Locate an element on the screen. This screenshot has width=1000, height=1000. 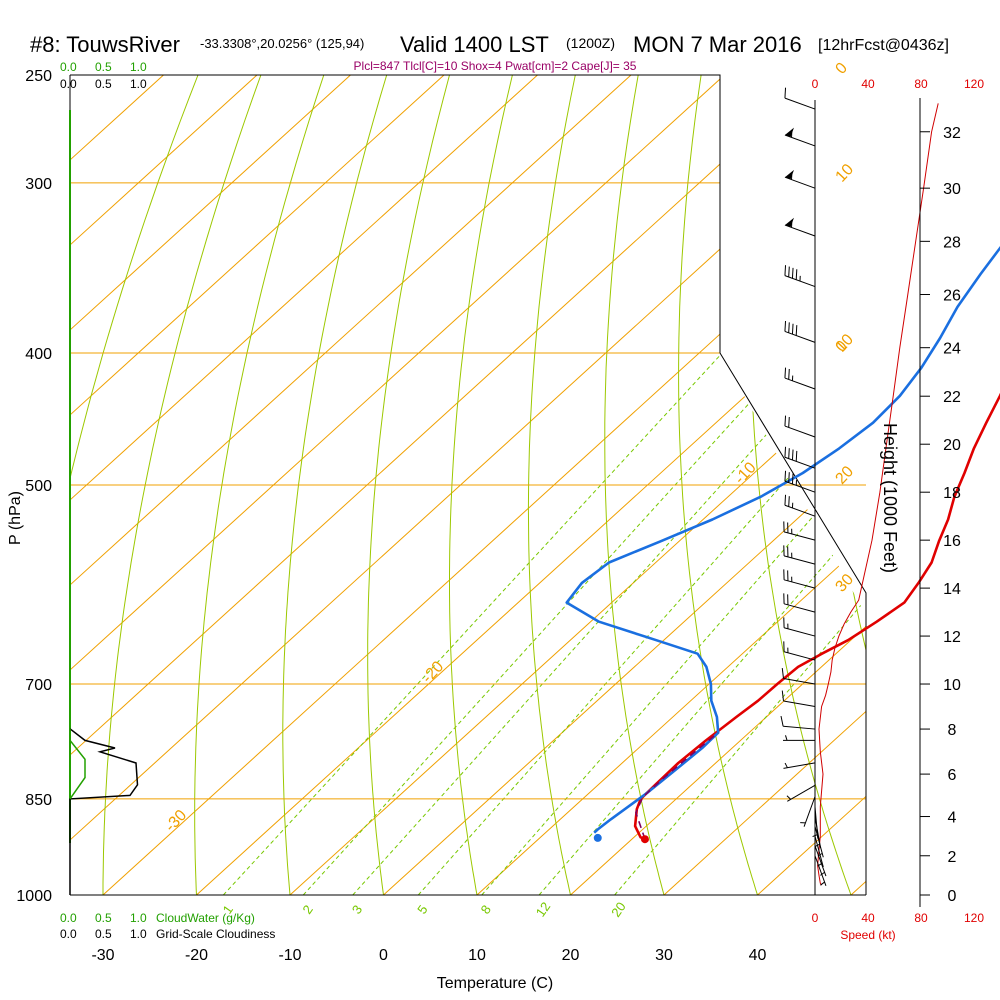
speed-tick-top: 80 is located at coordinates (921, 84).